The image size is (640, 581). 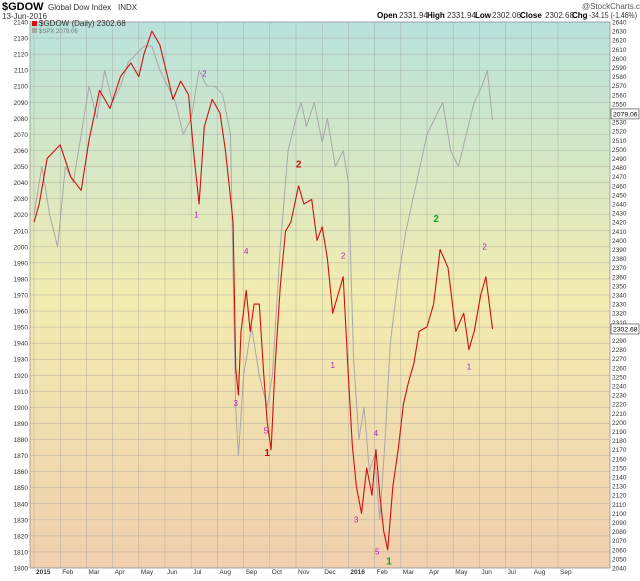 I want to click on x-tick-label: Apr, so click(x=434, y=572).